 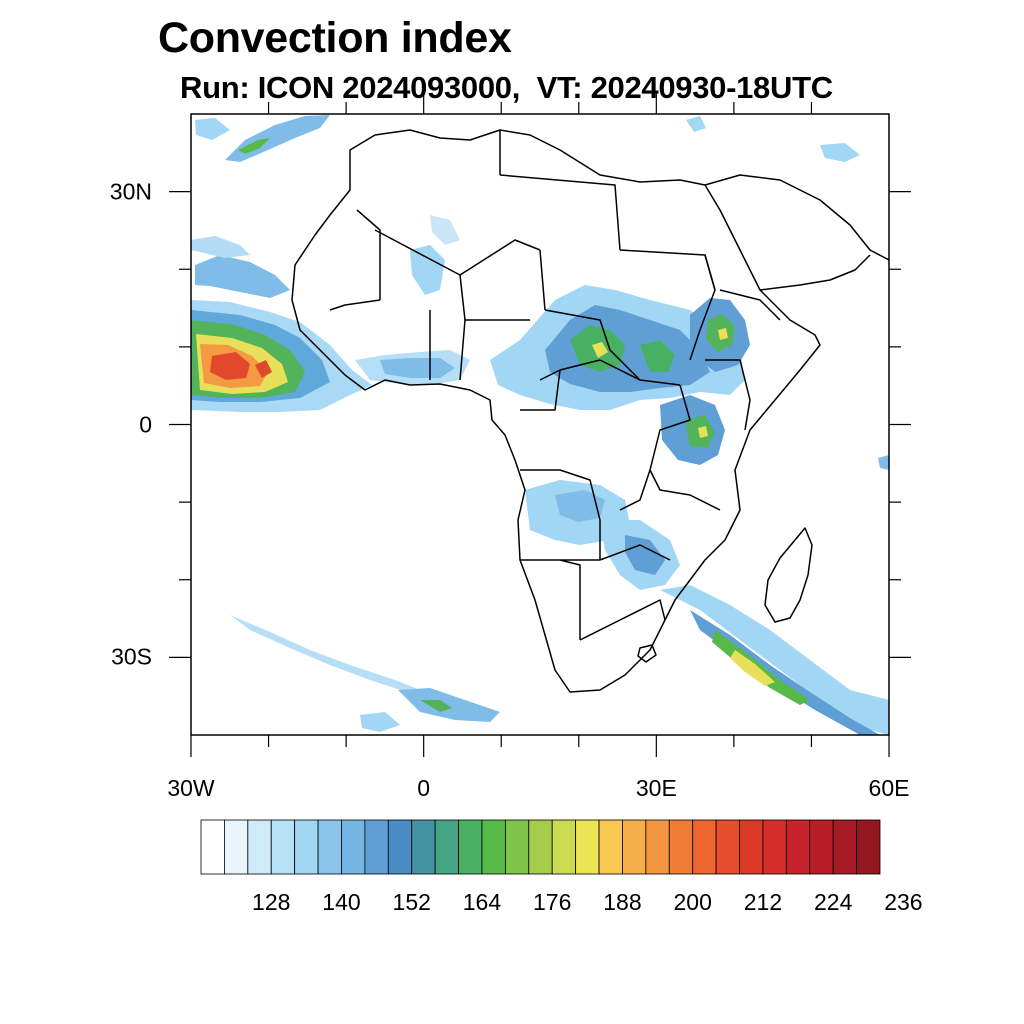 What do you see at coordinates (735, 307) in the screenshot?
I see `border-east` at bounding box center [735, 307].